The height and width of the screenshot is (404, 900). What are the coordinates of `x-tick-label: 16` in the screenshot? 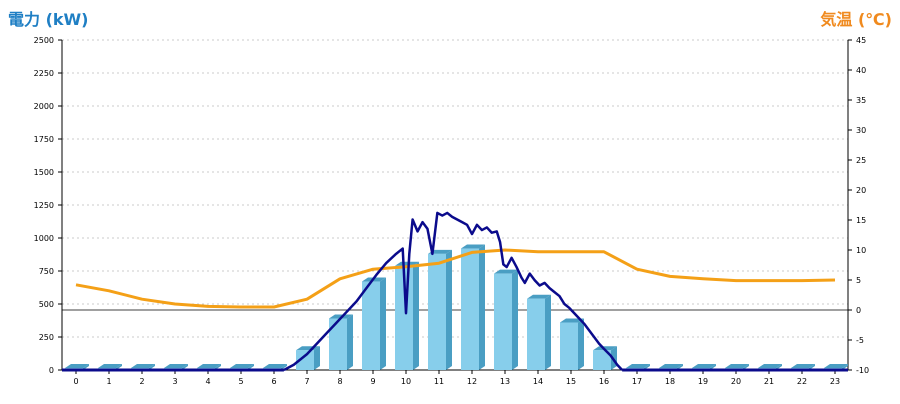 It's located at (604, 381).